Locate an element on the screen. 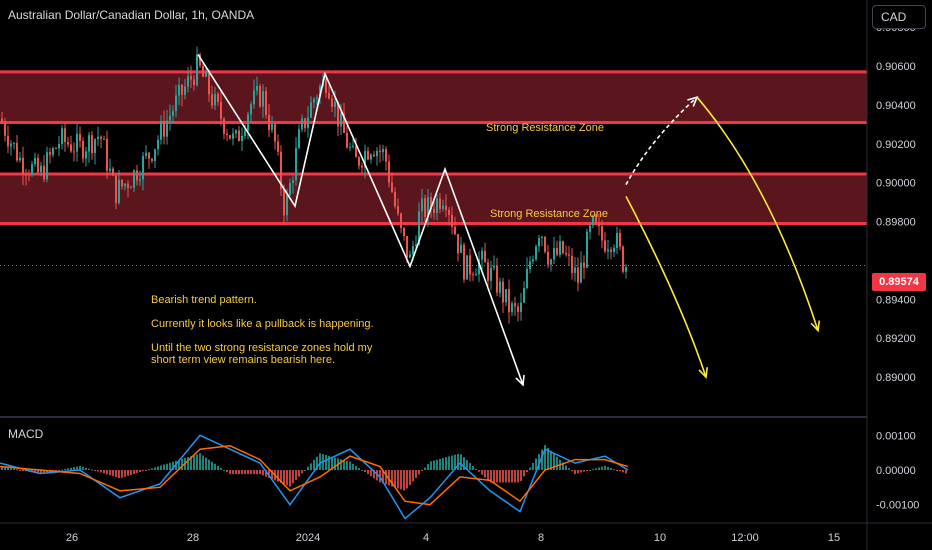 The height and width of the screenshot is (550, 932). time-tick-label: 26 is located at coordinates (72, 538).